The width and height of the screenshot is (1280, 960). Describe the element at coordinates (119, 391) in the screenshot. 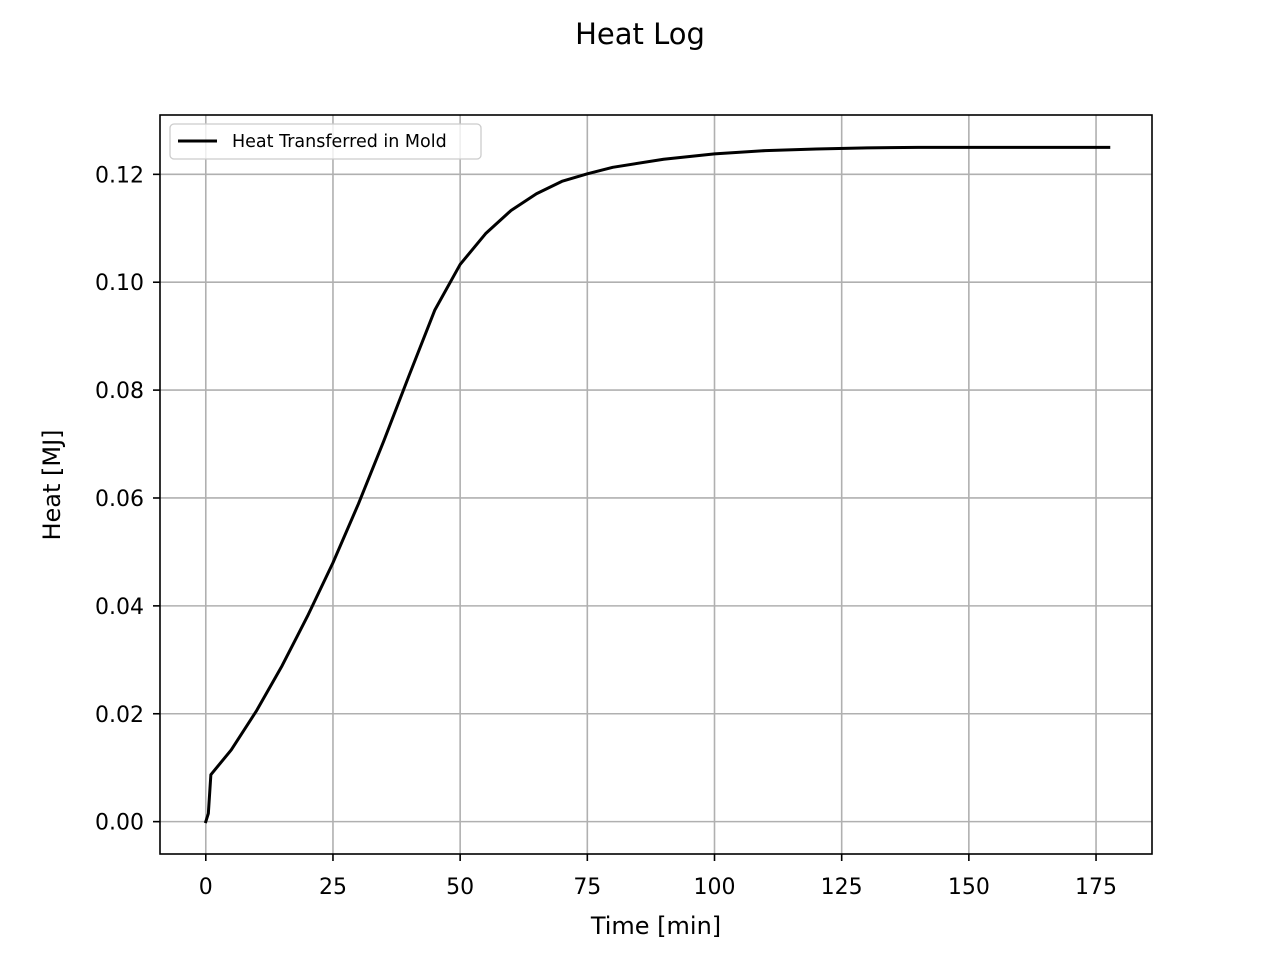

I see `y-tick-label: 0.08` at that location.